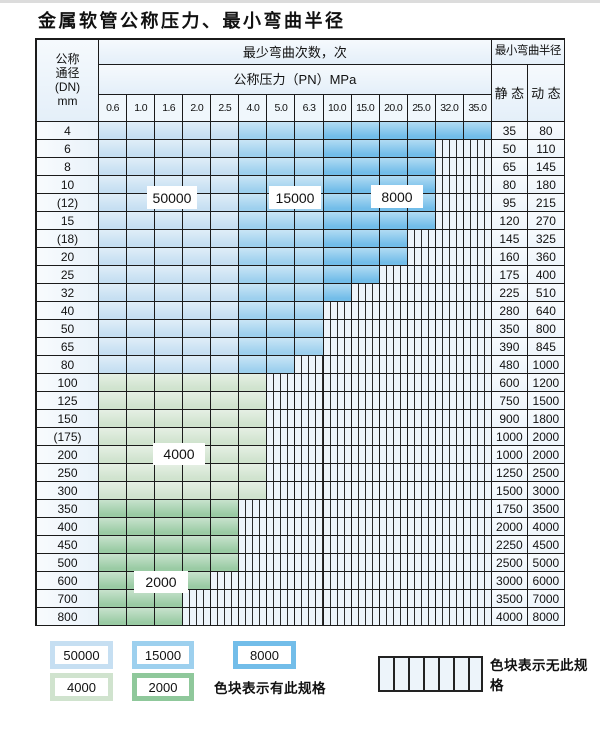 The height and width of the screenshot is (743, 600). What do you see at coordinates (528, 52) in the screenshot?
I see `bend-radius-header: 最小弯曲半径` at bounding box center [528, 52].